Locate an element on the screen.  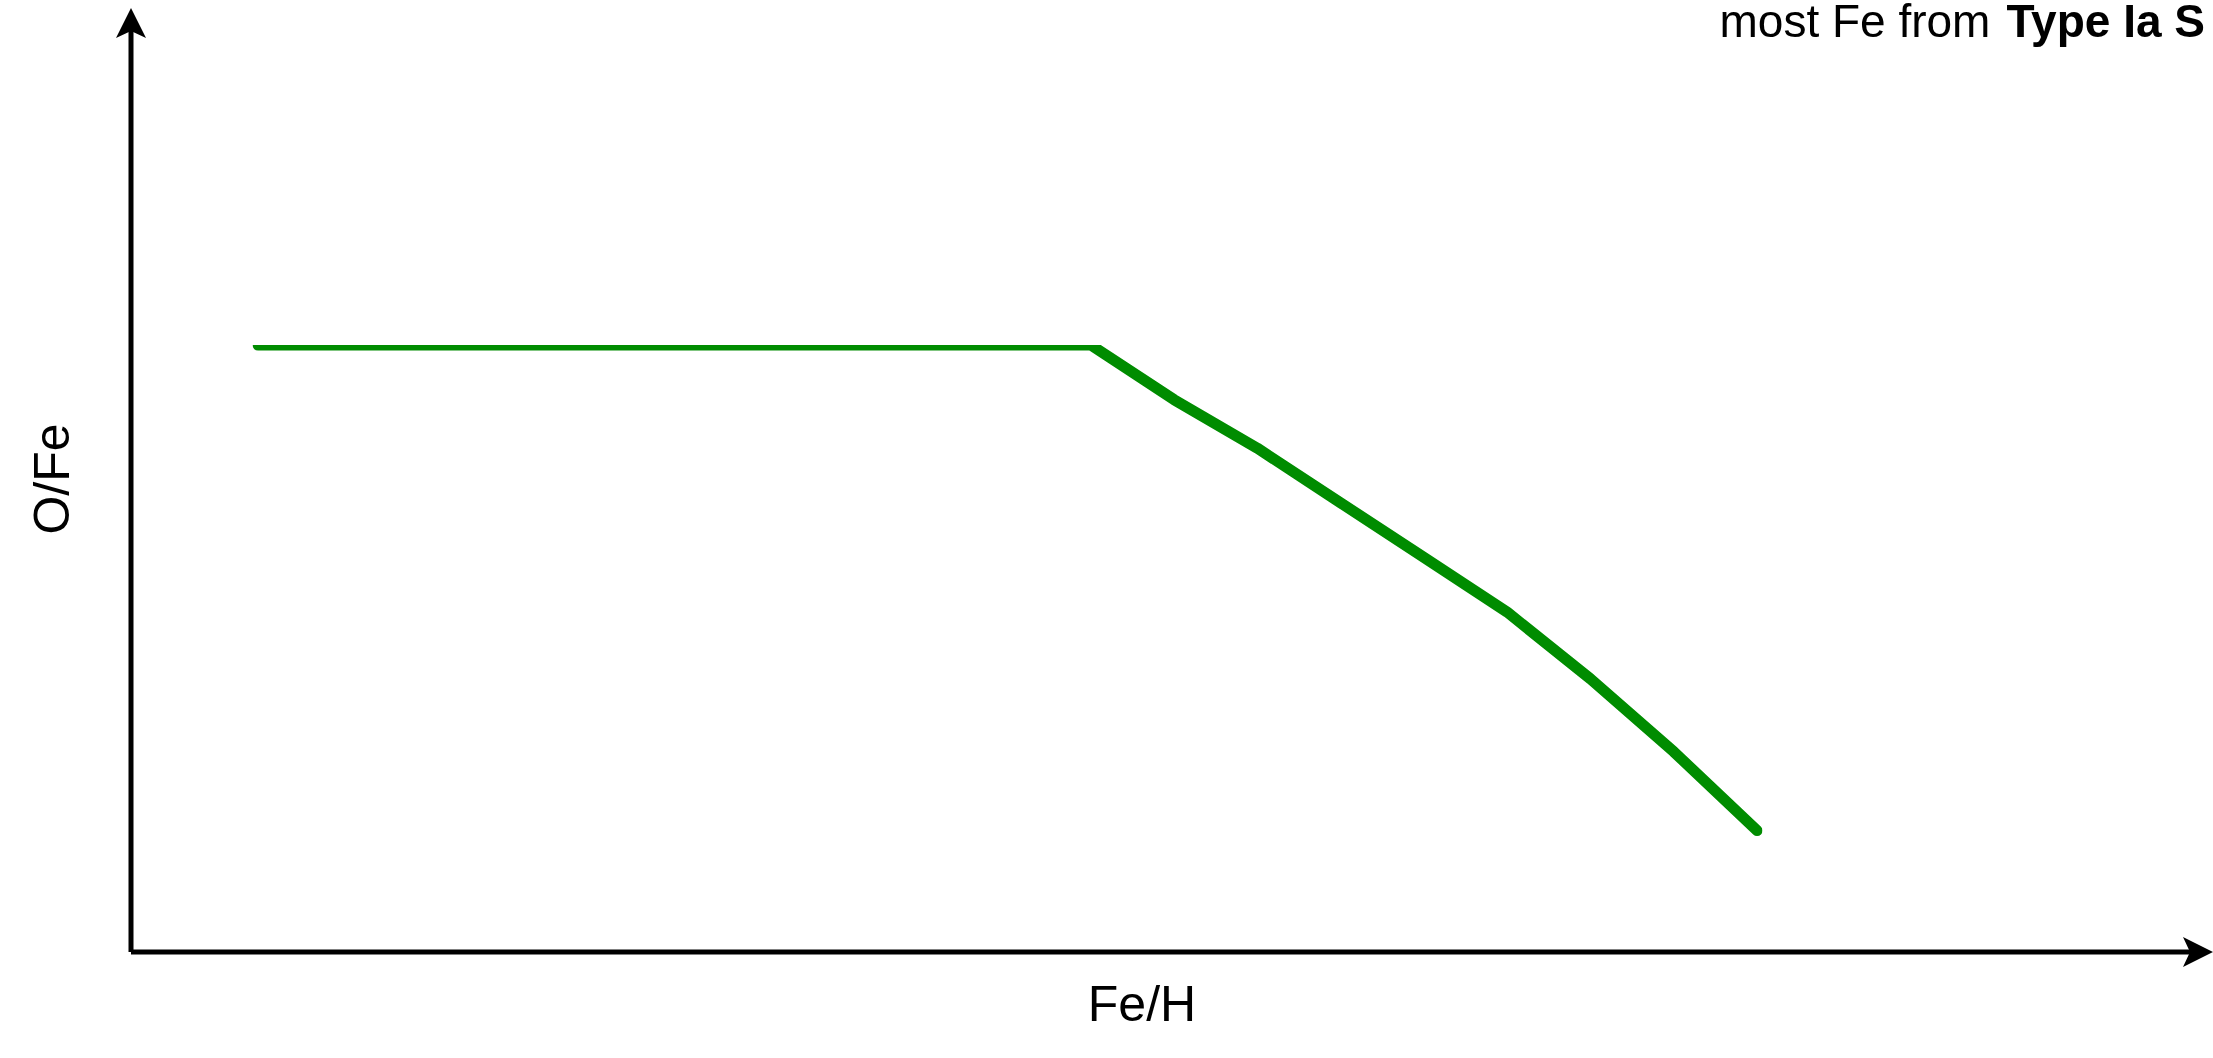
y-axis-title: O/Fe is located at coordinates (52, 479).